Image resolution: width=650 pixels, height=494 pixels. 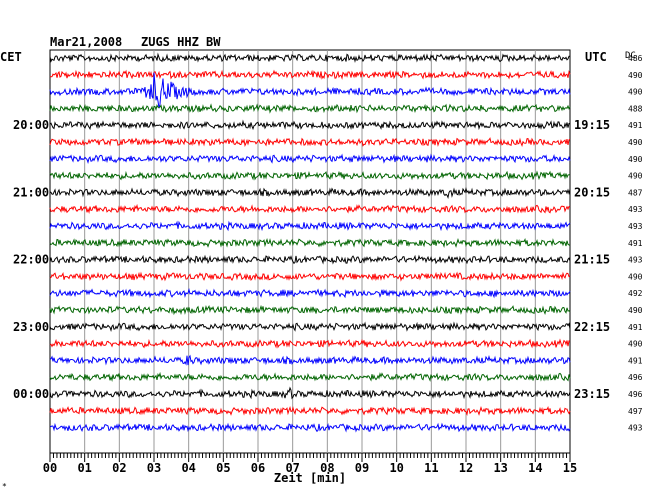 I want to click on x-tick-label: 10, so click(x=396, y=468).